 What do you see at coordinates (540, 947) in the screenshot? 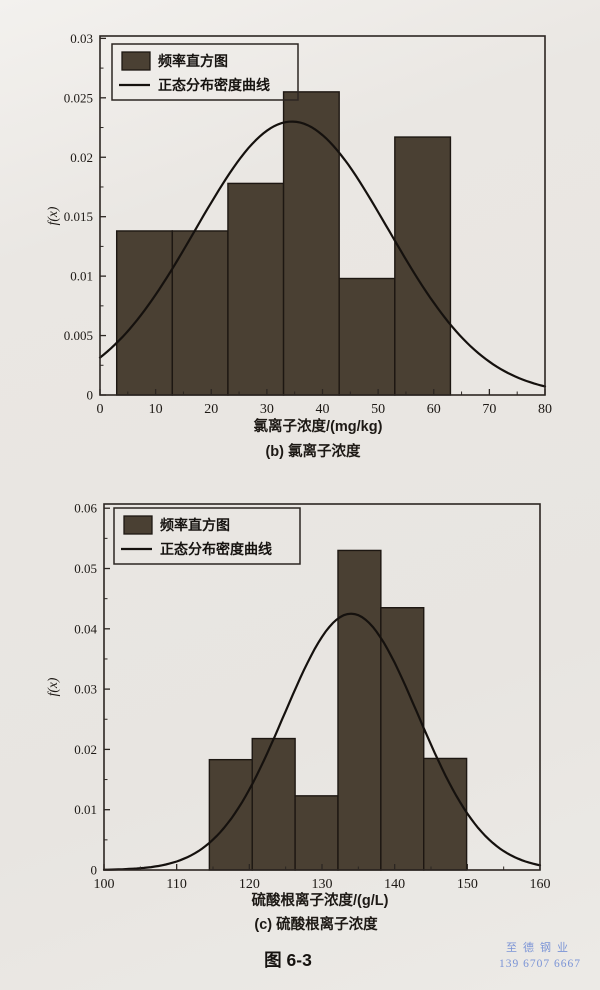
I see `watermark-brand: 至德钢业` at bounding box center [540, 947].